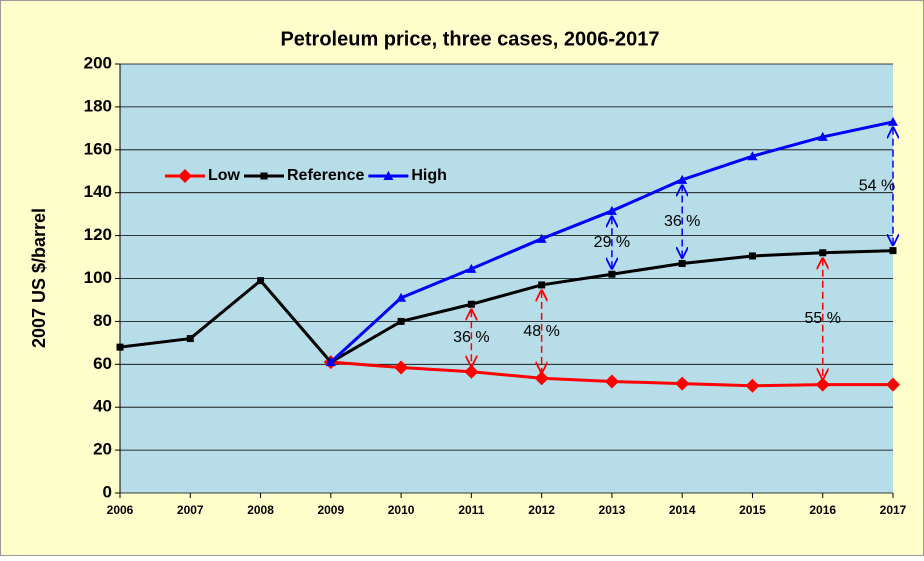  What do you see at coordinates (893, 510) in the screenshot?
I see `x-tick-label: 2017` at bounding box center [893, 510].